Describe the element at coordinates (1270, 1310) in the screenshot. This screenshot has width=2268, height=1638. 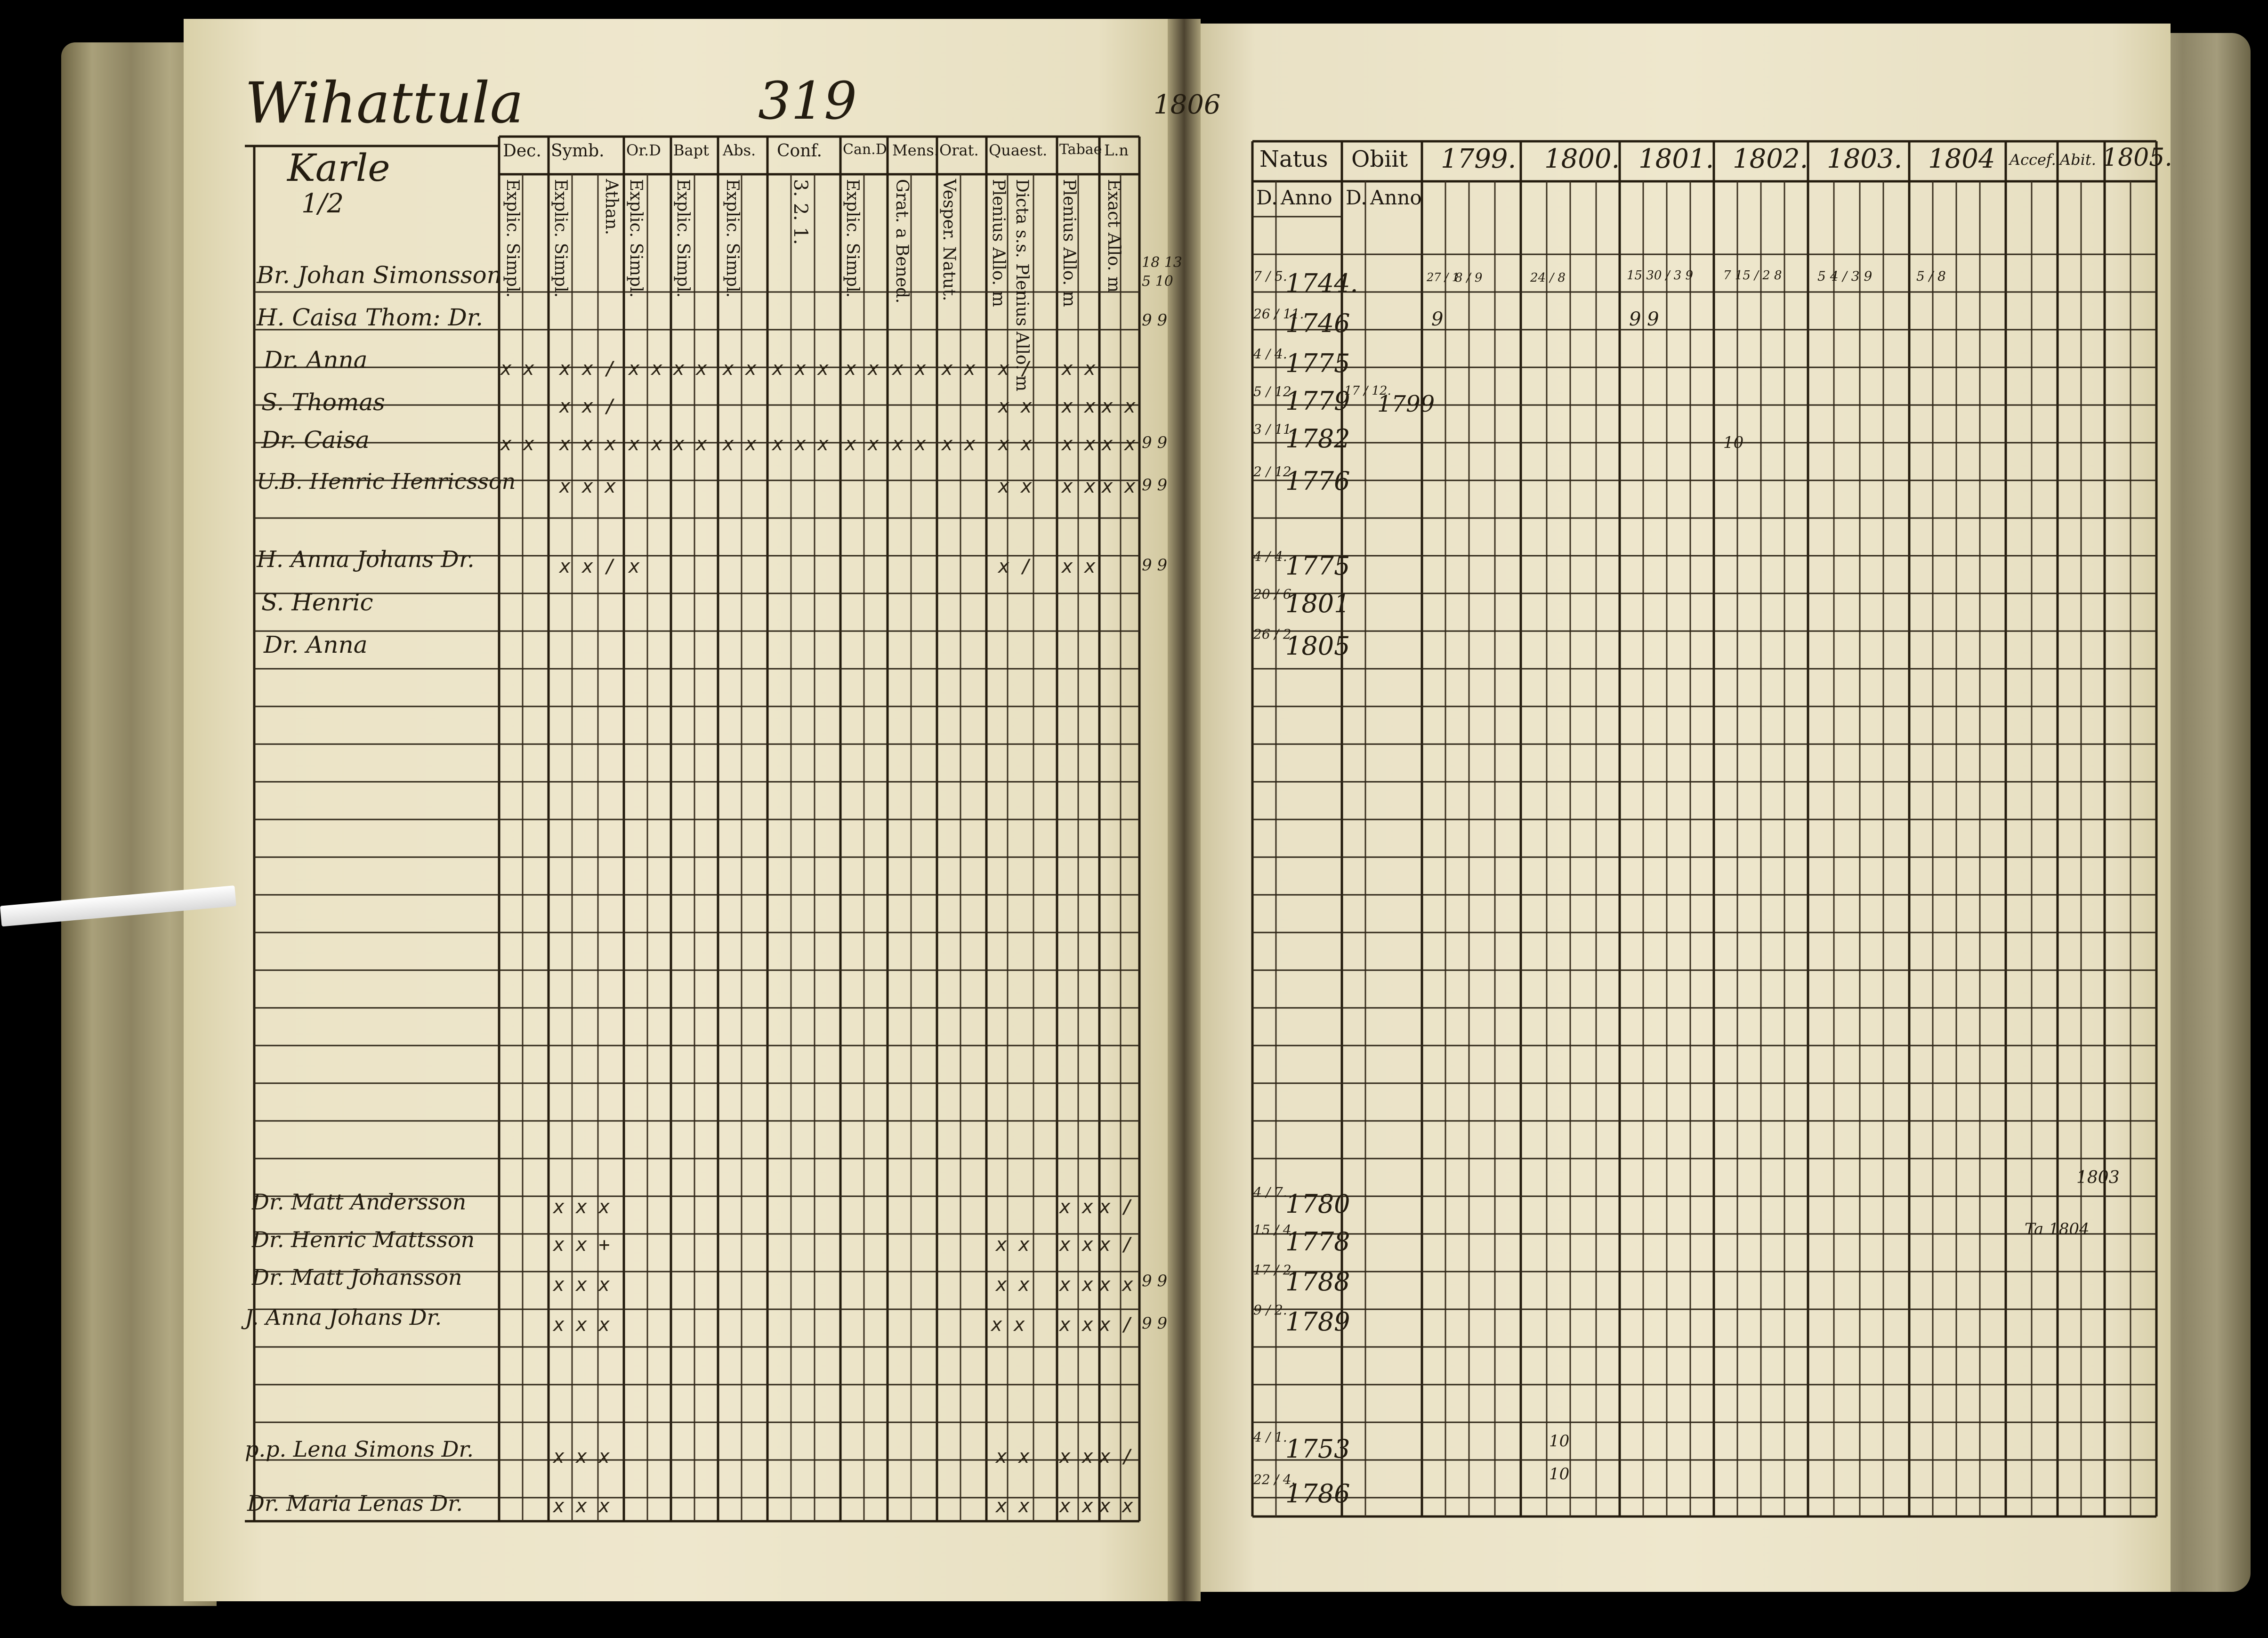
I see `birth-day: 9 / 2.` at that location.